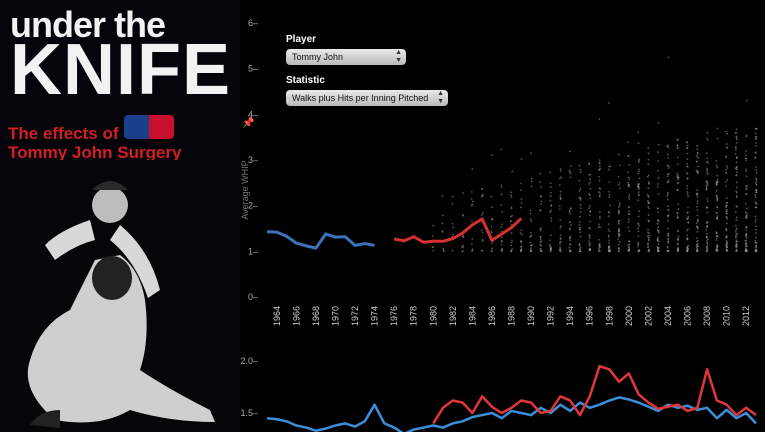 This screenshot has height=432, width=765. What do you see at coordinates (394, 233) in the screenshot?
I see `player-whip-lines` at bounding box center [394, 233].